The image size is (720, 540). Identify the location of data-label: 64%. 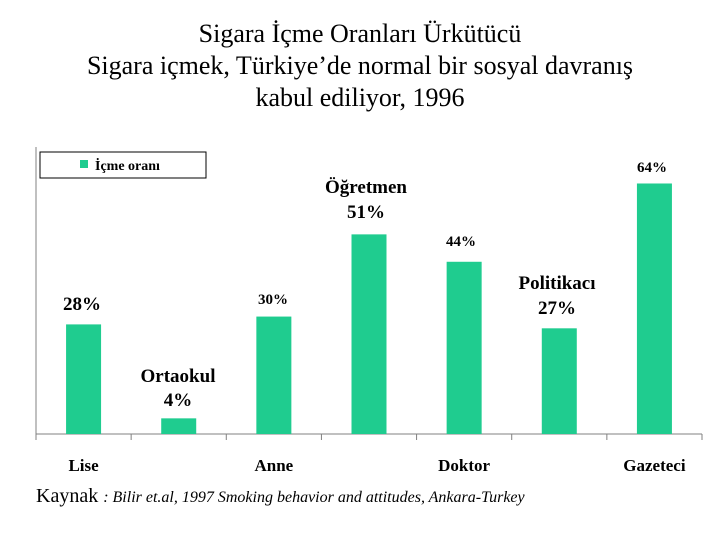
(652, 168).